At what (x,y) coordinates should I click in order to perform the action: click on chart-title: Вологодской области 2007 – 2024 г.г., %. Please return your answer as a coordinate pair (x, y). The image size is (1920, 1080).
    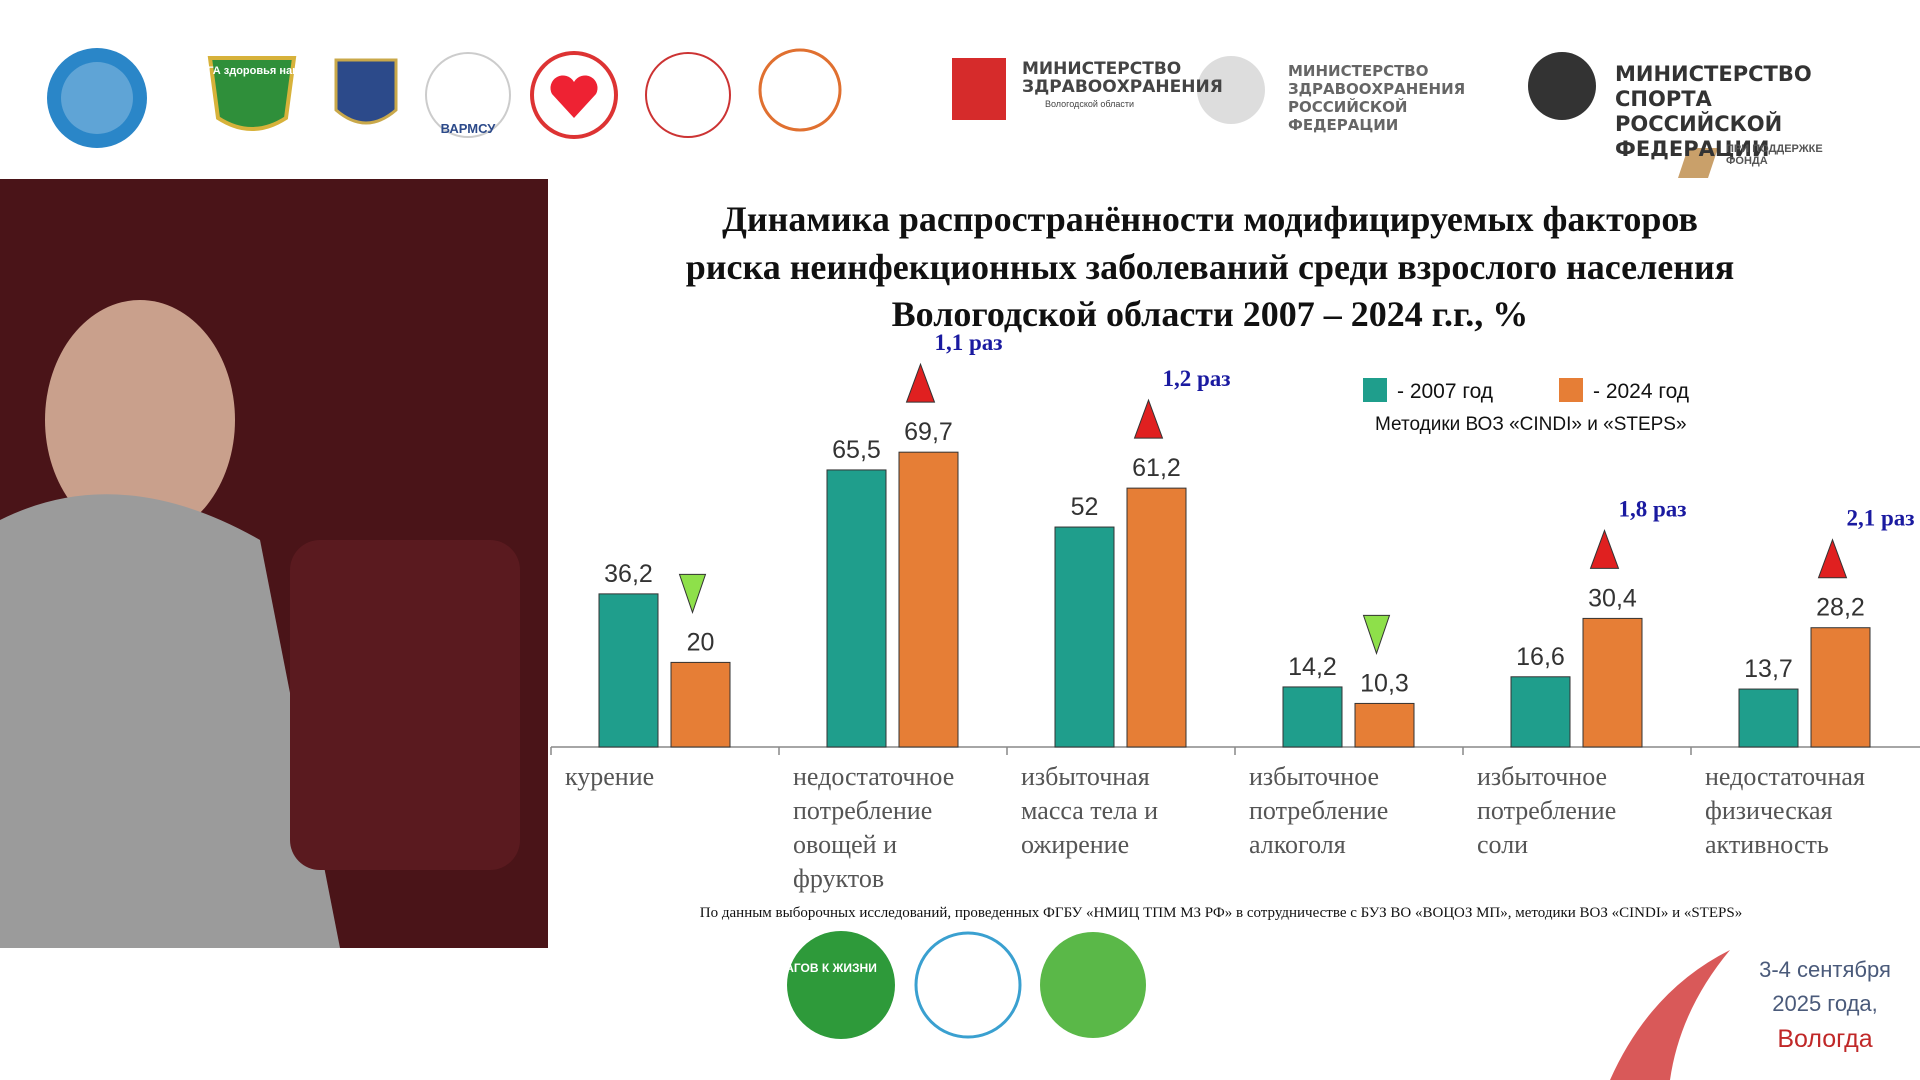
    Looking at the image, I should click on (1210, 314).